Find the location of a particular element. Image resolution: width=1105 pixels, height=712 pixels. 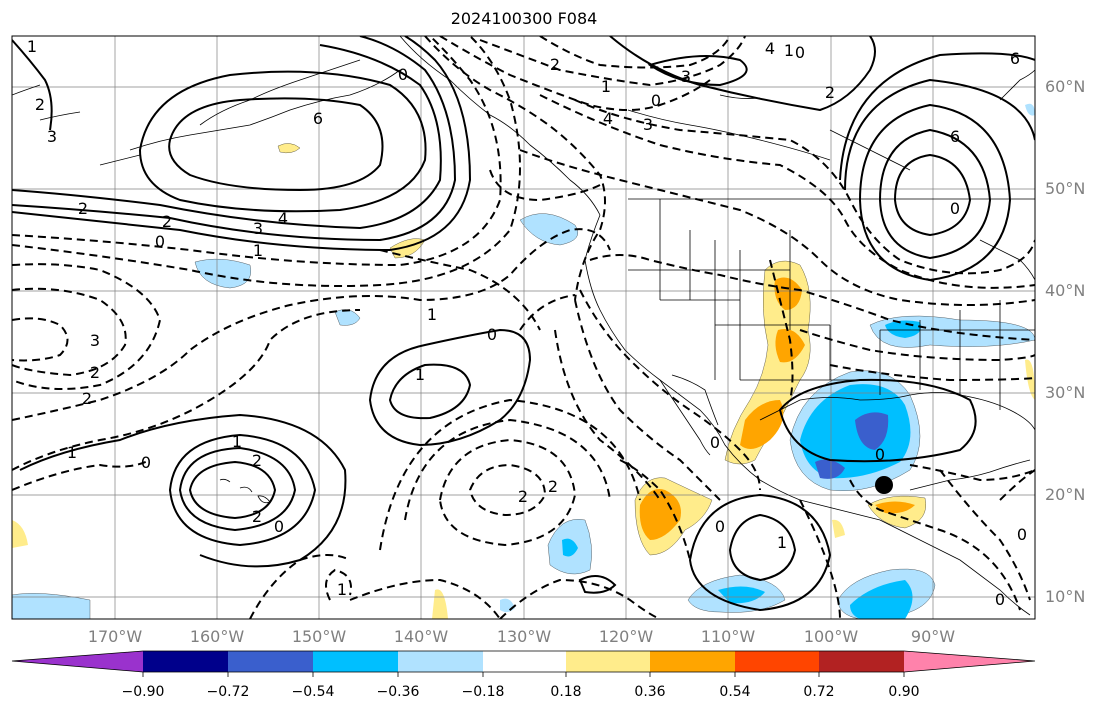

lon-label: 130°W is located at coordinates (524, 636).